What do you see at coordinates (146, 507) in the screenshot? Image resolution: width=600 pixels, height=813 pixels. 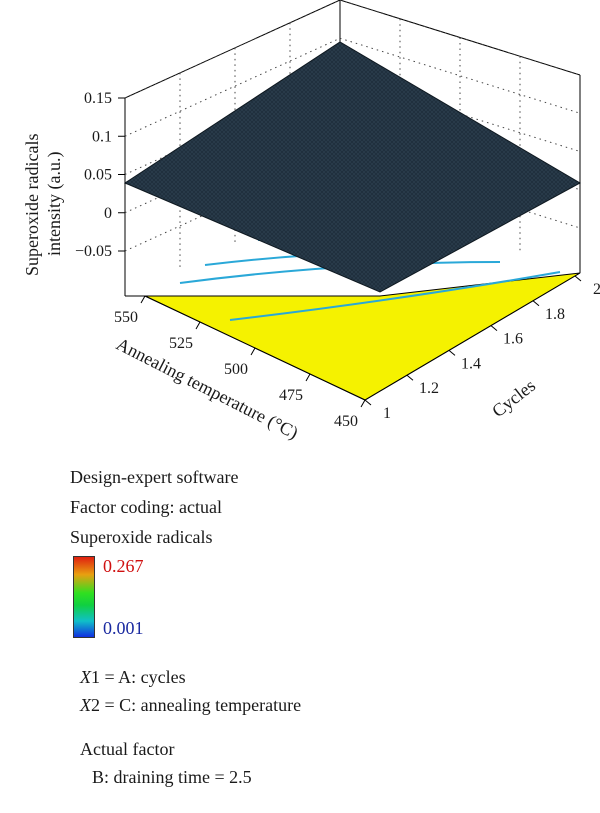 I see `factor-coding-label: Factor coding: actual` at bounding box center [146, 507].